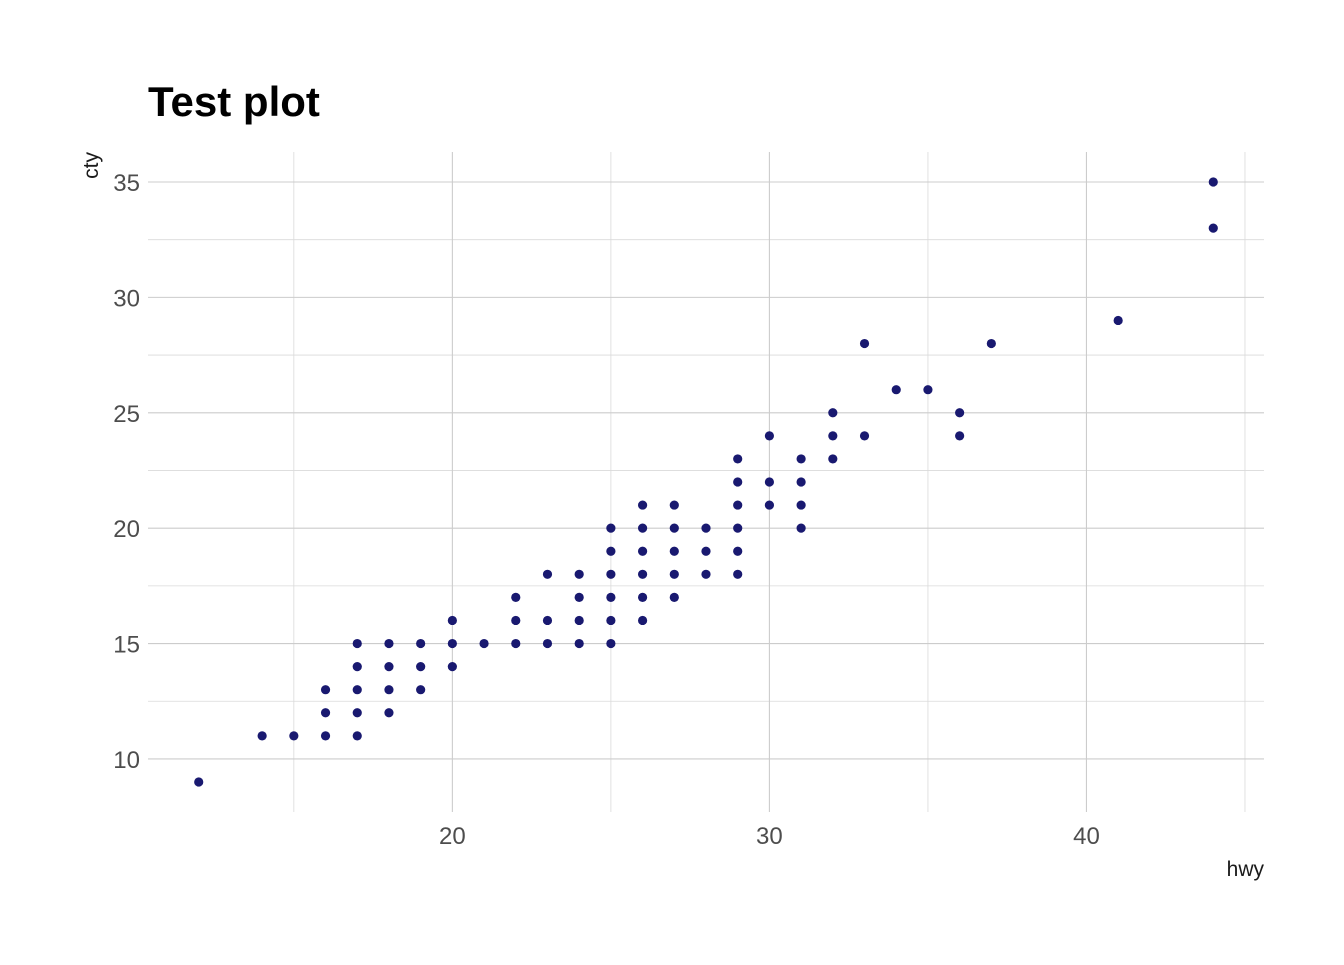 This screenshot has height=965, width=1344. Describe the element at coordinates (126, 760) in the screenshot. I see `y-tick-label: 10` at that location.